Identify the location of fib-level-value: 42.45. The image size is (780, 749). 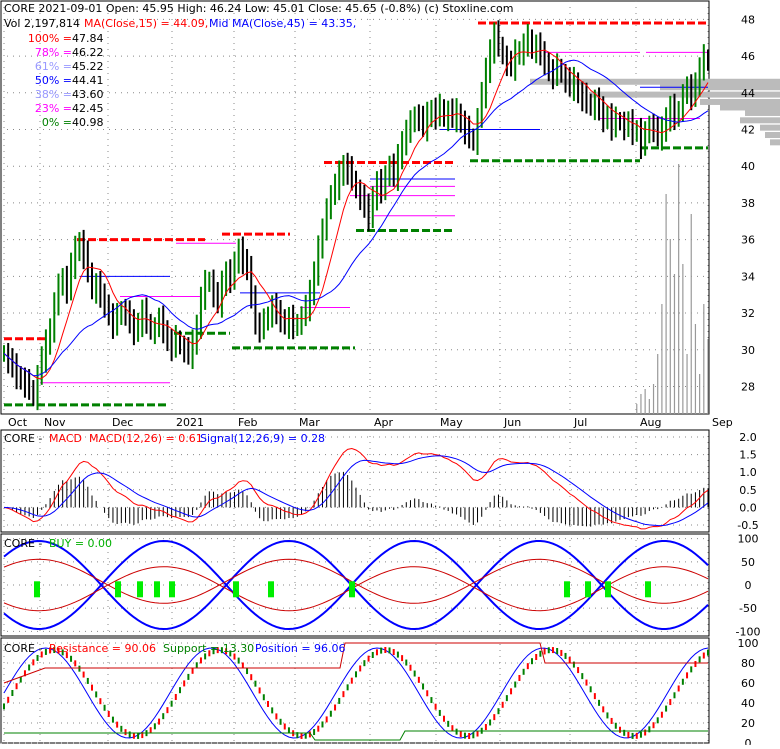
(88, 108).